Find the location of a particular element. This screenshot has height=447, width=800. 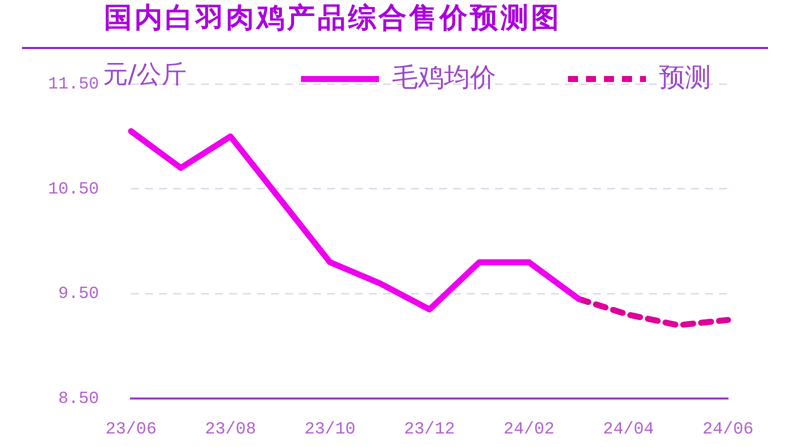

y-tick-label: 10.50 is located at coordinates (74, 190).